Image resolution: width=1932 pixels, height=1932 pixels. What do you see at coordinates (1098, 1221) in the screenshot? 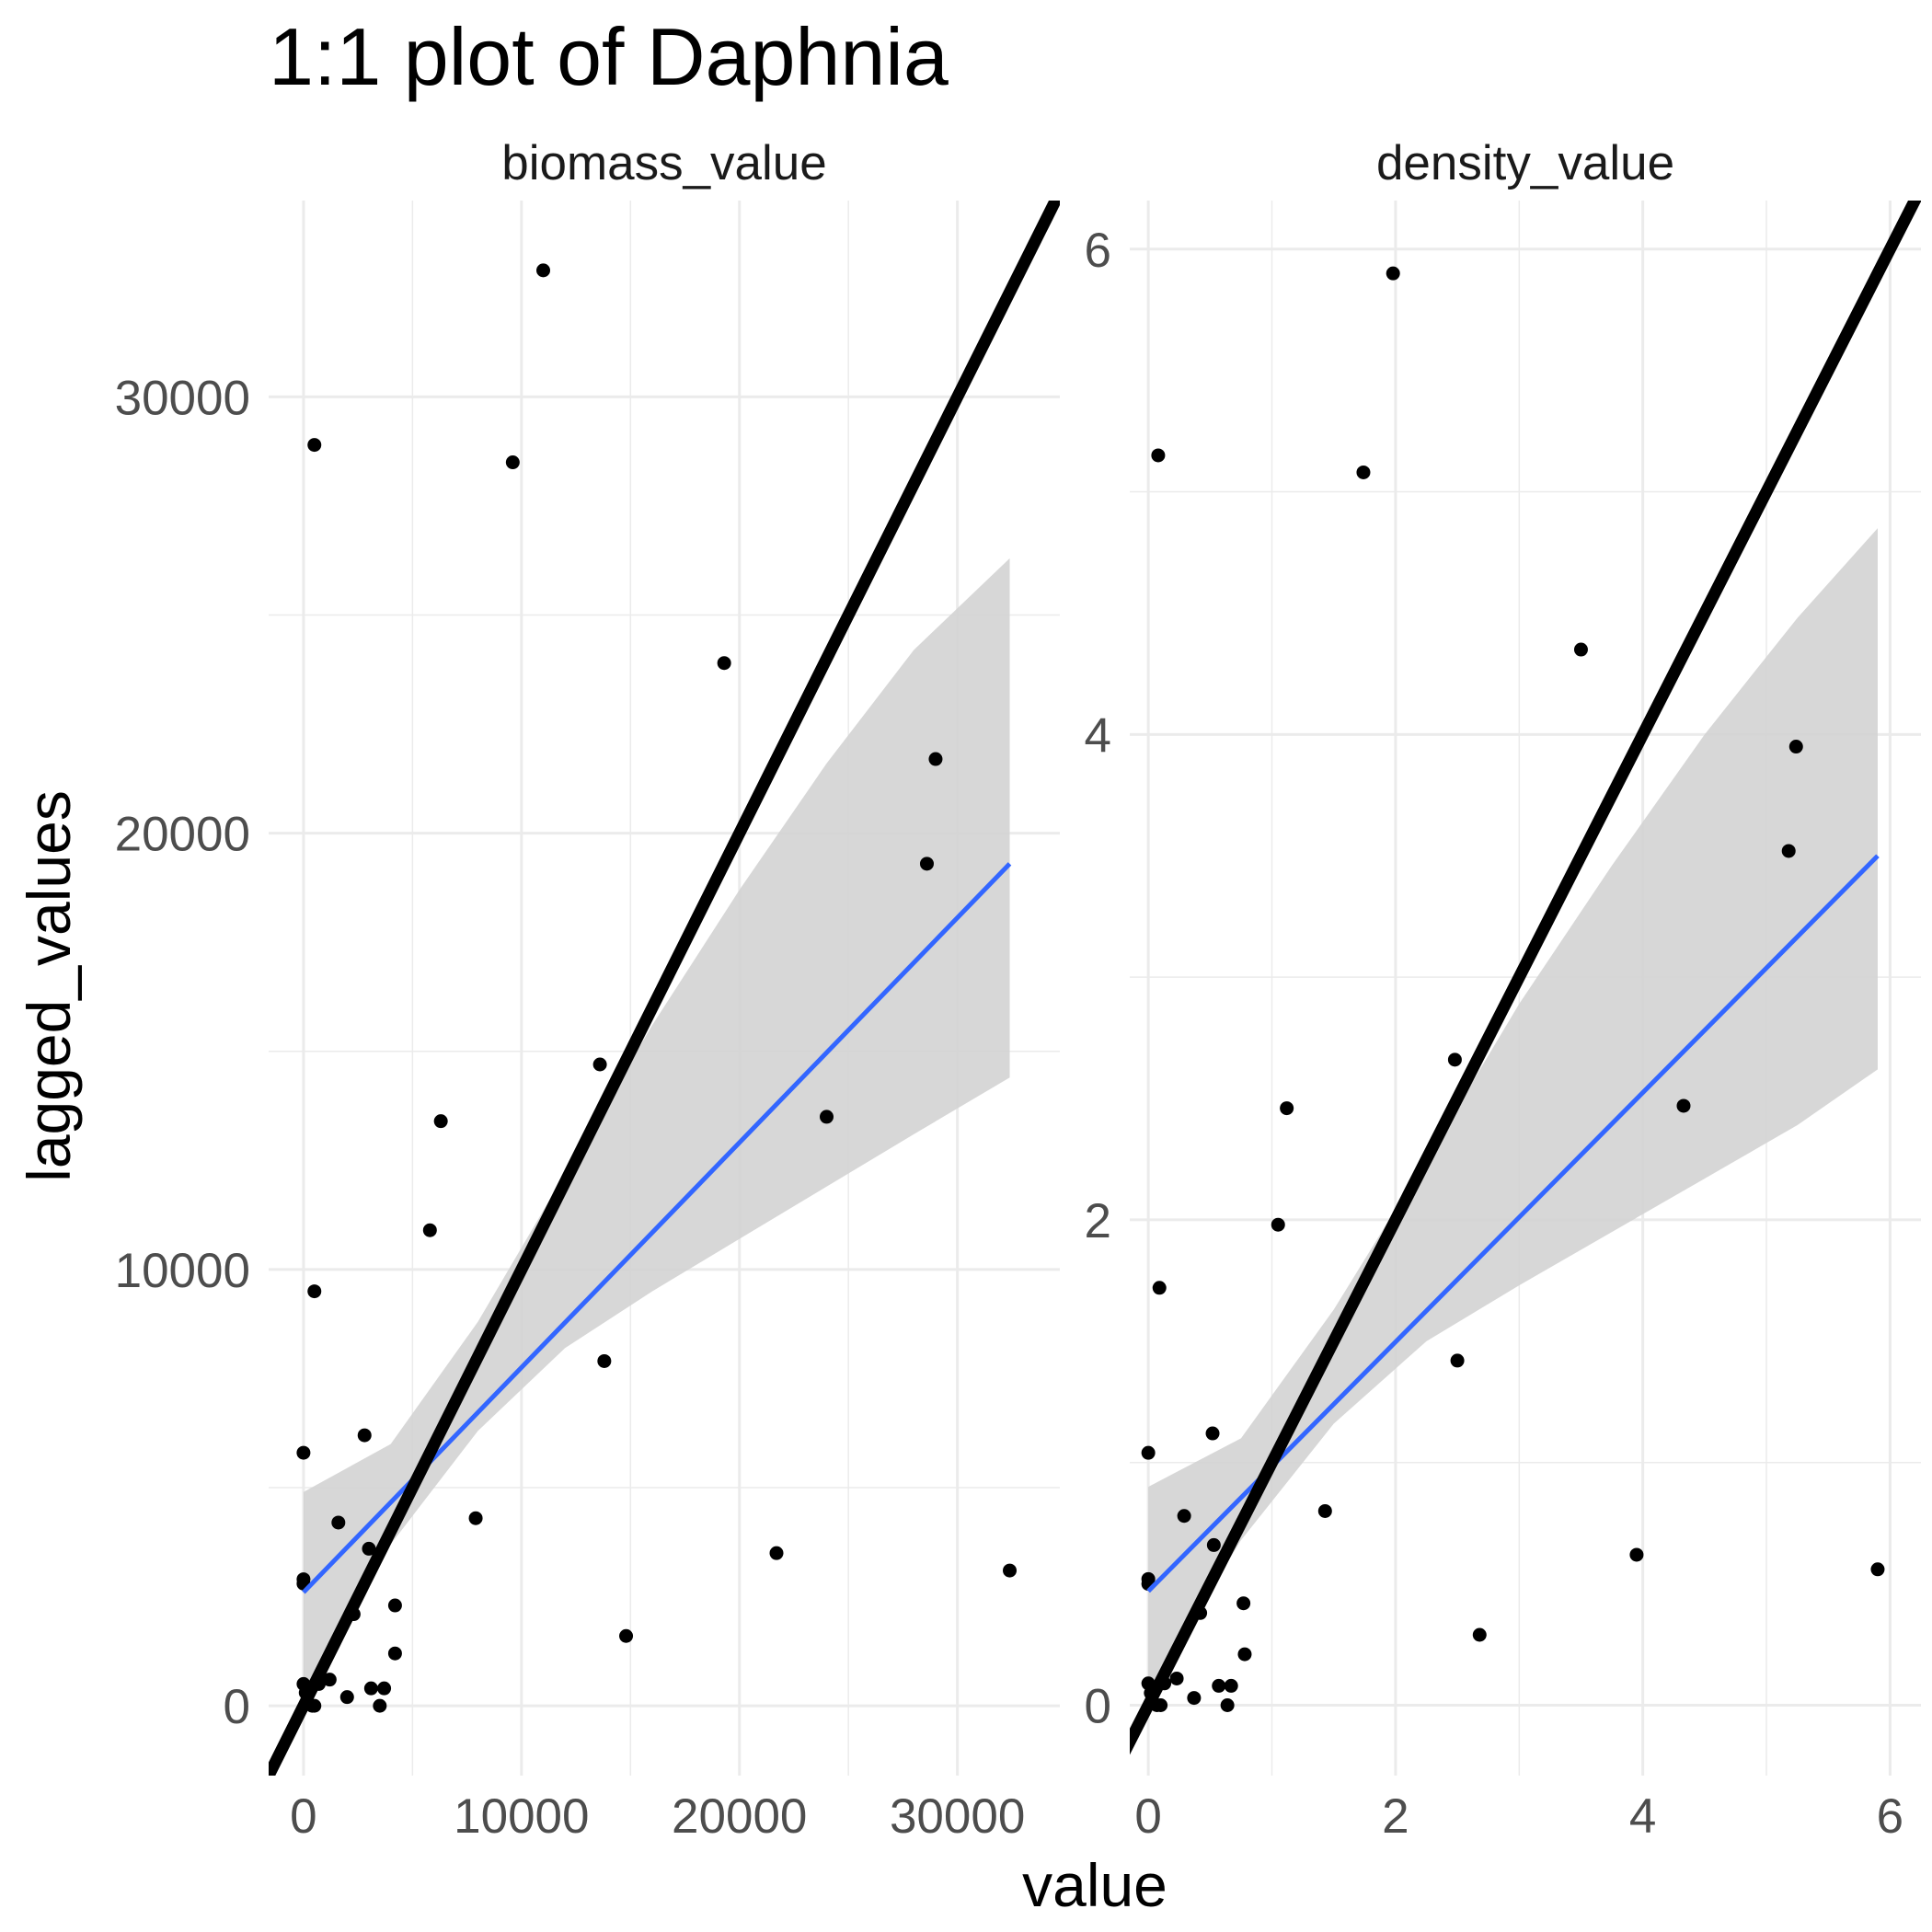
I see `y-tick-label: 2` at bounding box center [1098, 1221].